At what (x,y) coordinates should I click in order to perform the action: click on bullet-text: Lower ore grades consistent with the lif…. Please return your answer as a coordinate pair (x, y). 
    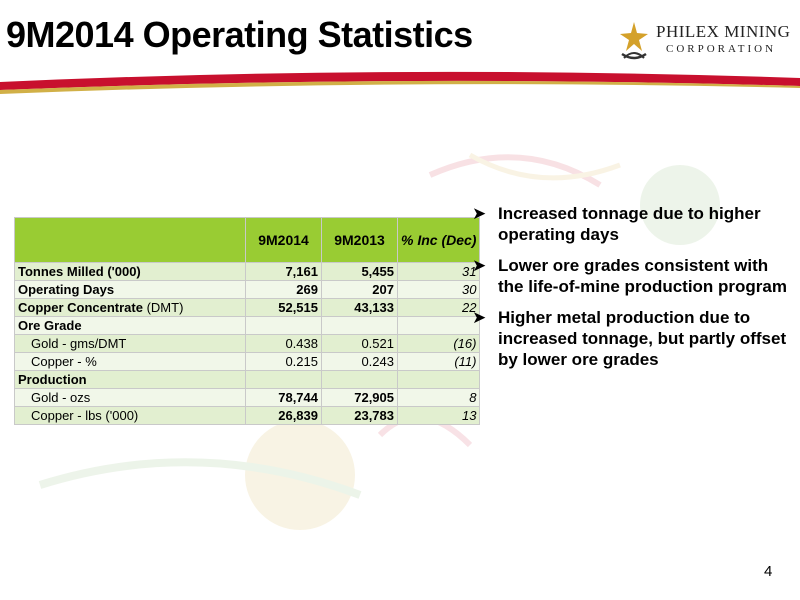
    Looking at the image, I should click on (642, 276).